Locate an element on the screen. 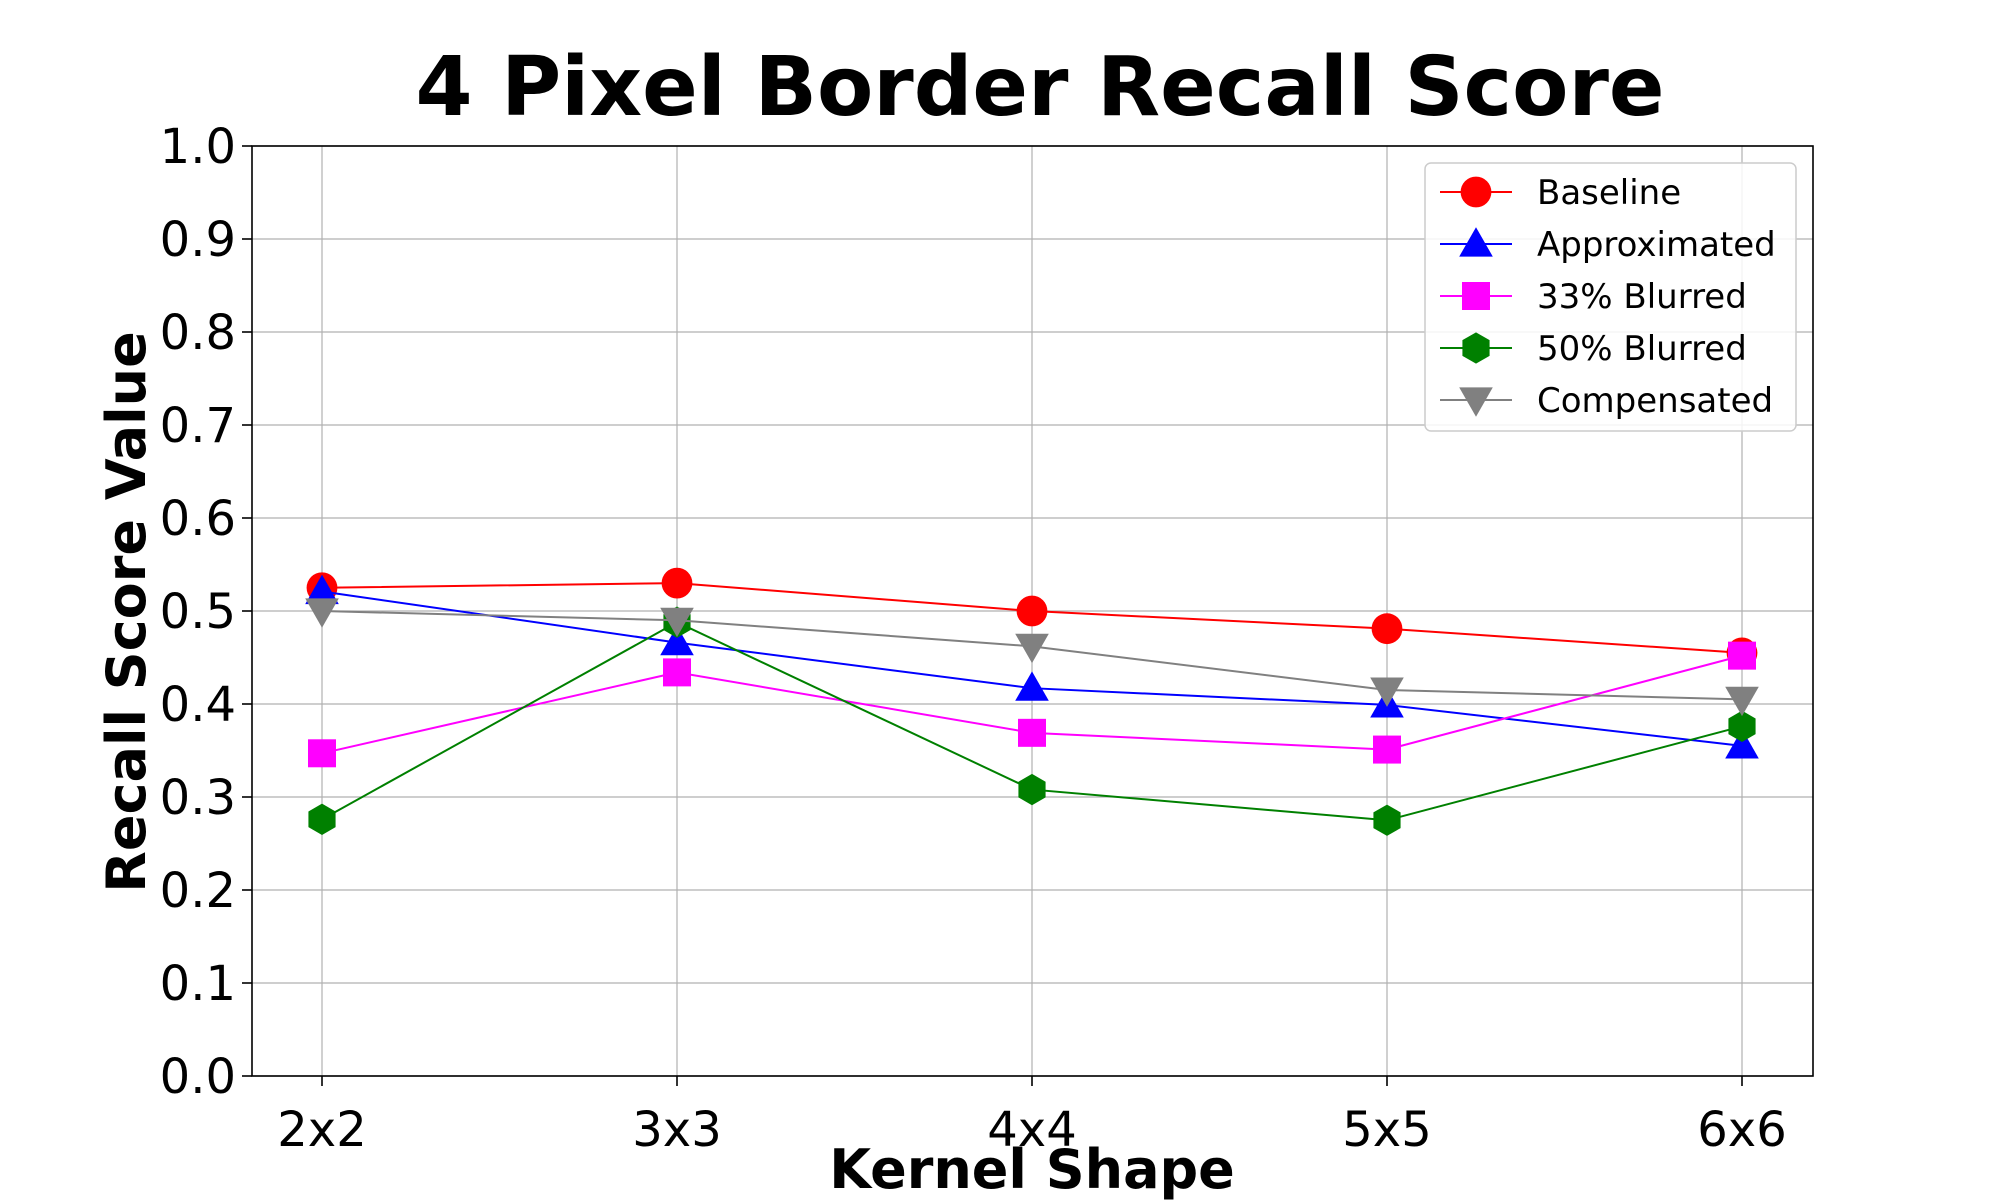  y-tick-label: 0.7 is located at coordinates (198, 426).